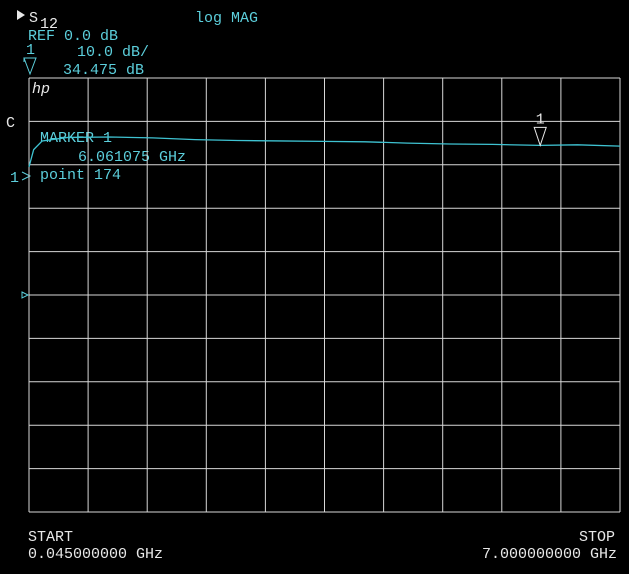 The image size is (629, 574). Describe the element at coordinates (132, 157) in the screenshot. I see `marker-frequency: 6.061075 GHz` at that location.